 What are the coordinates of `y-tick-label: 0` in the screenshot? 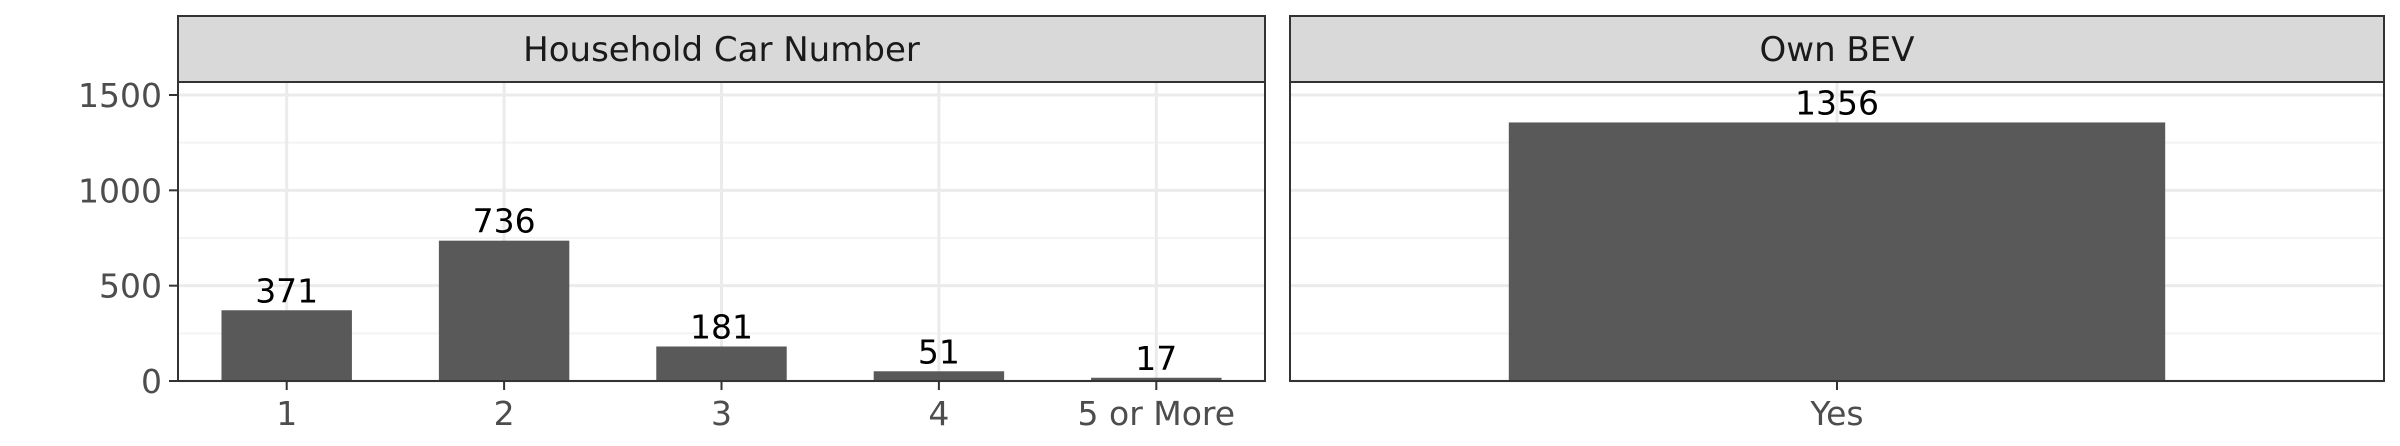 It's located at (151, 381).